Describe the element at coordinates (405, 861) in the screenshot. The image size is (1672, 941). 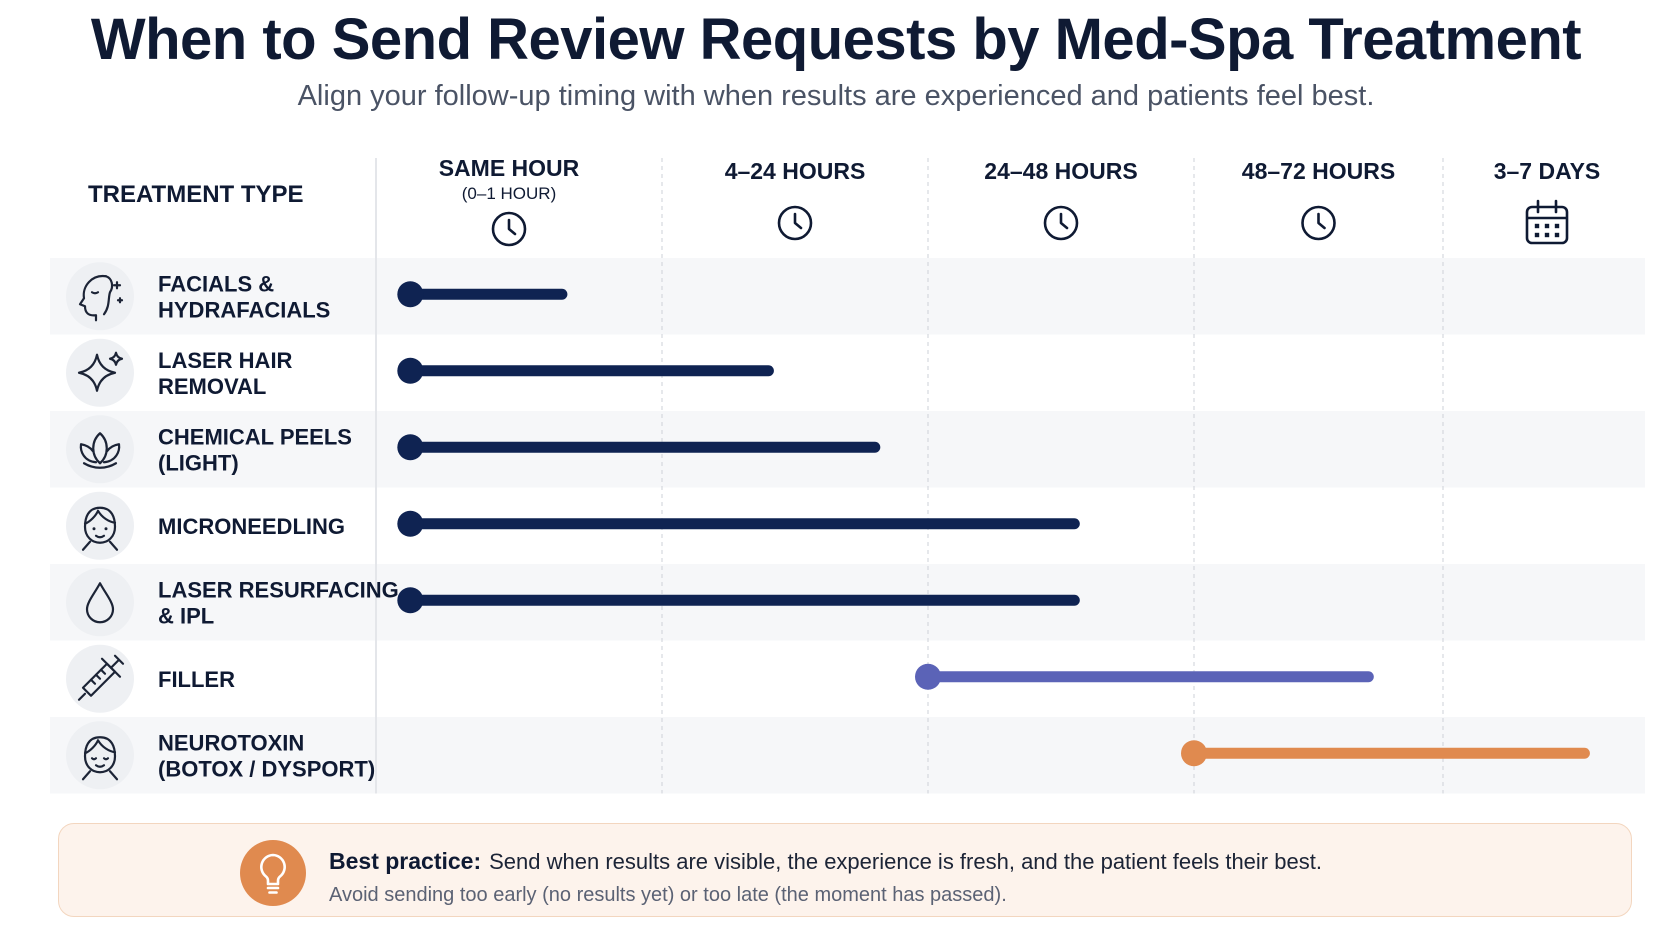
I see `tip-heading: Best practice:` at that location.